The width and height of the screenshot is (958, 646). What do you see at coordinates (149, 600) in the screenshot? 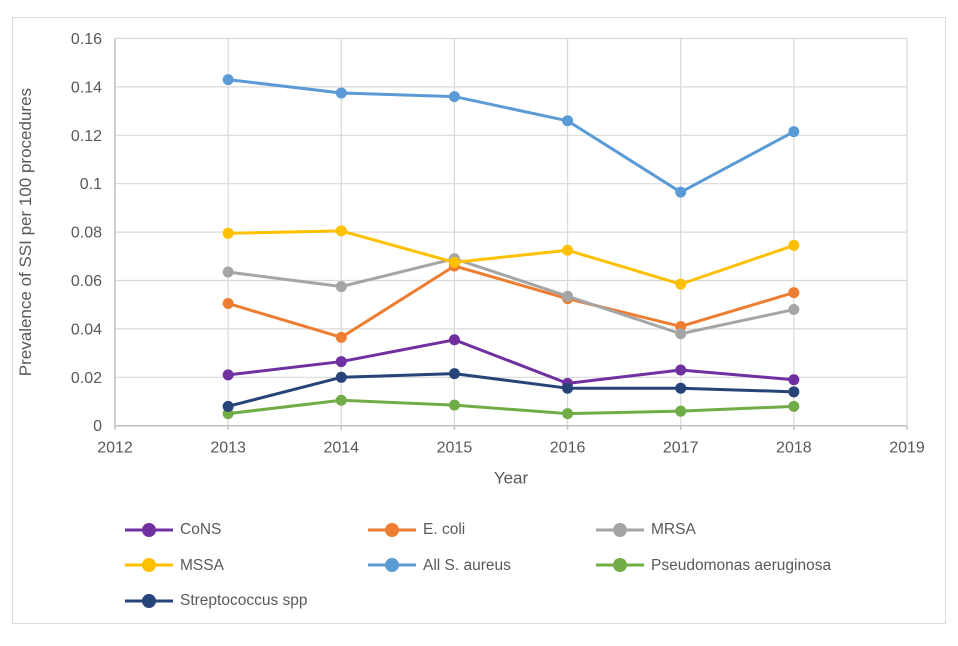
I see `legend-marker-streptococcus-spp` at bounding box center [149, 600].